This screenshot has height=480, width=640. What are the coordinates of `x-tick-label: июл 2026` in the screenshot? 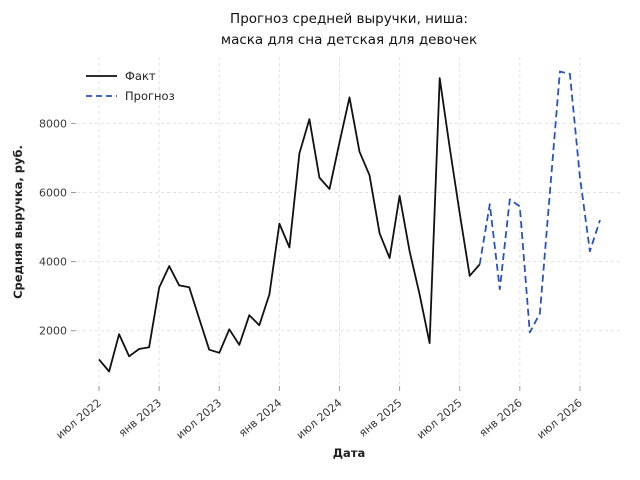 It's located at (559, 418).